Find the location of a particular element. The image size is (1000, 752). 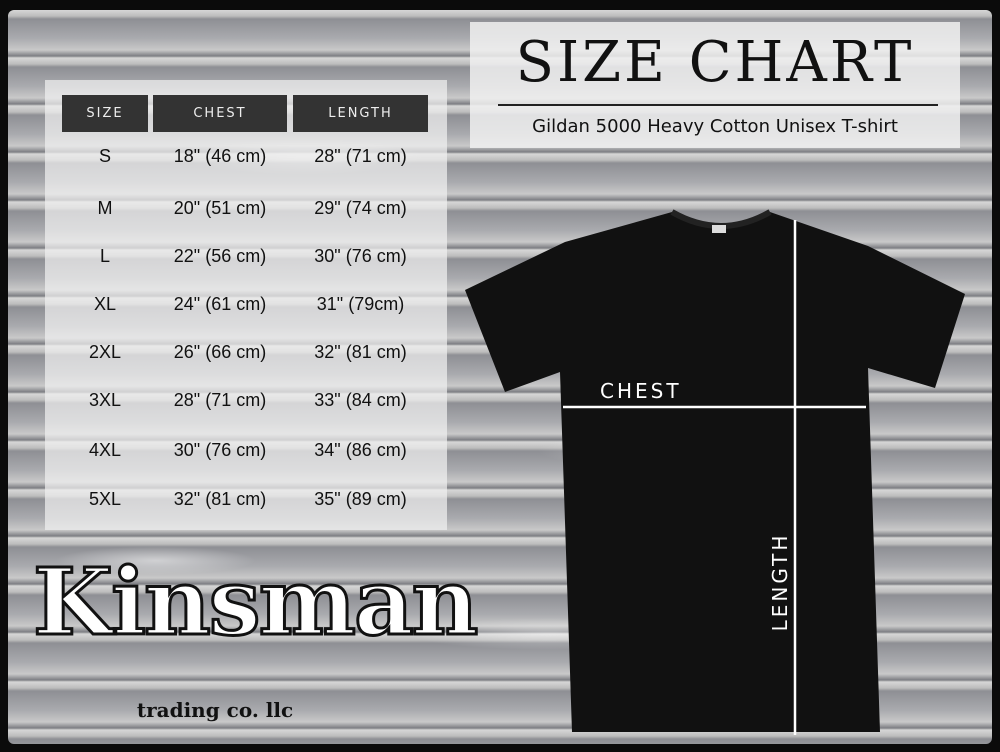

length-cell: 28" (71 cm) is located at coordinates (360, 156).